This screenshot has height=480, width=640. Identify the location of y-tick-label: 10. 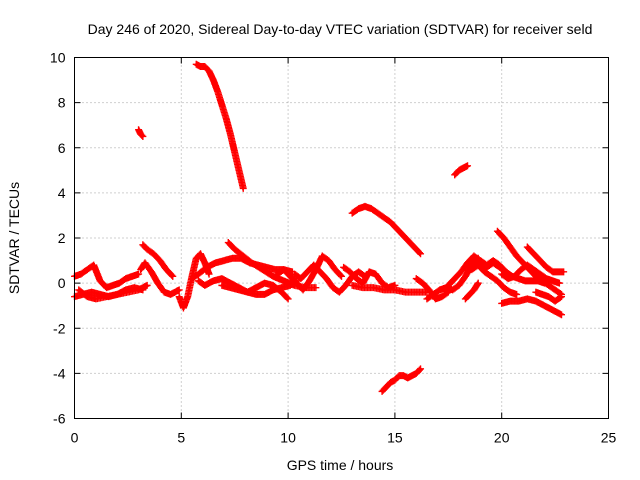
(58, 58).